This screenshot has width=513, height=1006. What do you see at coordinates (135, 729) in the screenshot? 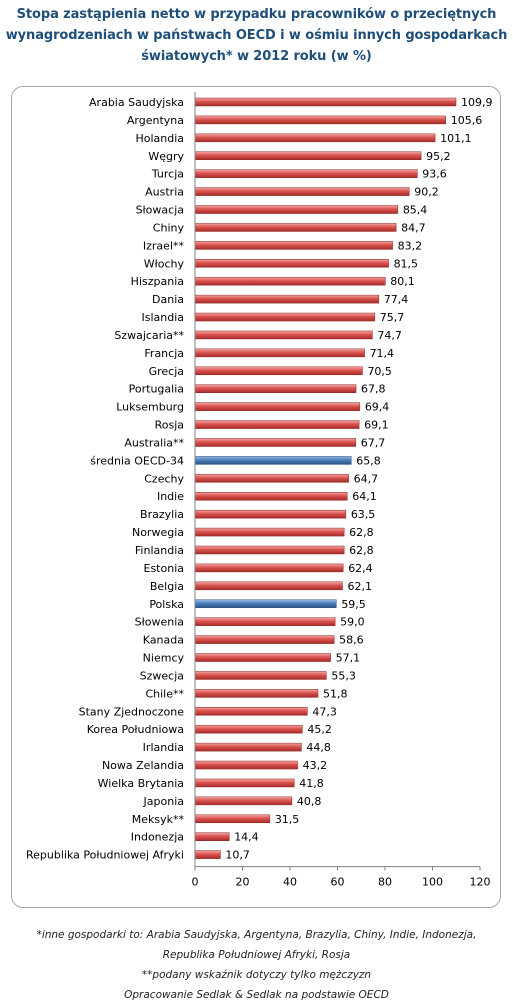
I see `category-label-korea-poludniowa: Korea Południowa` at bounding box center [135, 729].